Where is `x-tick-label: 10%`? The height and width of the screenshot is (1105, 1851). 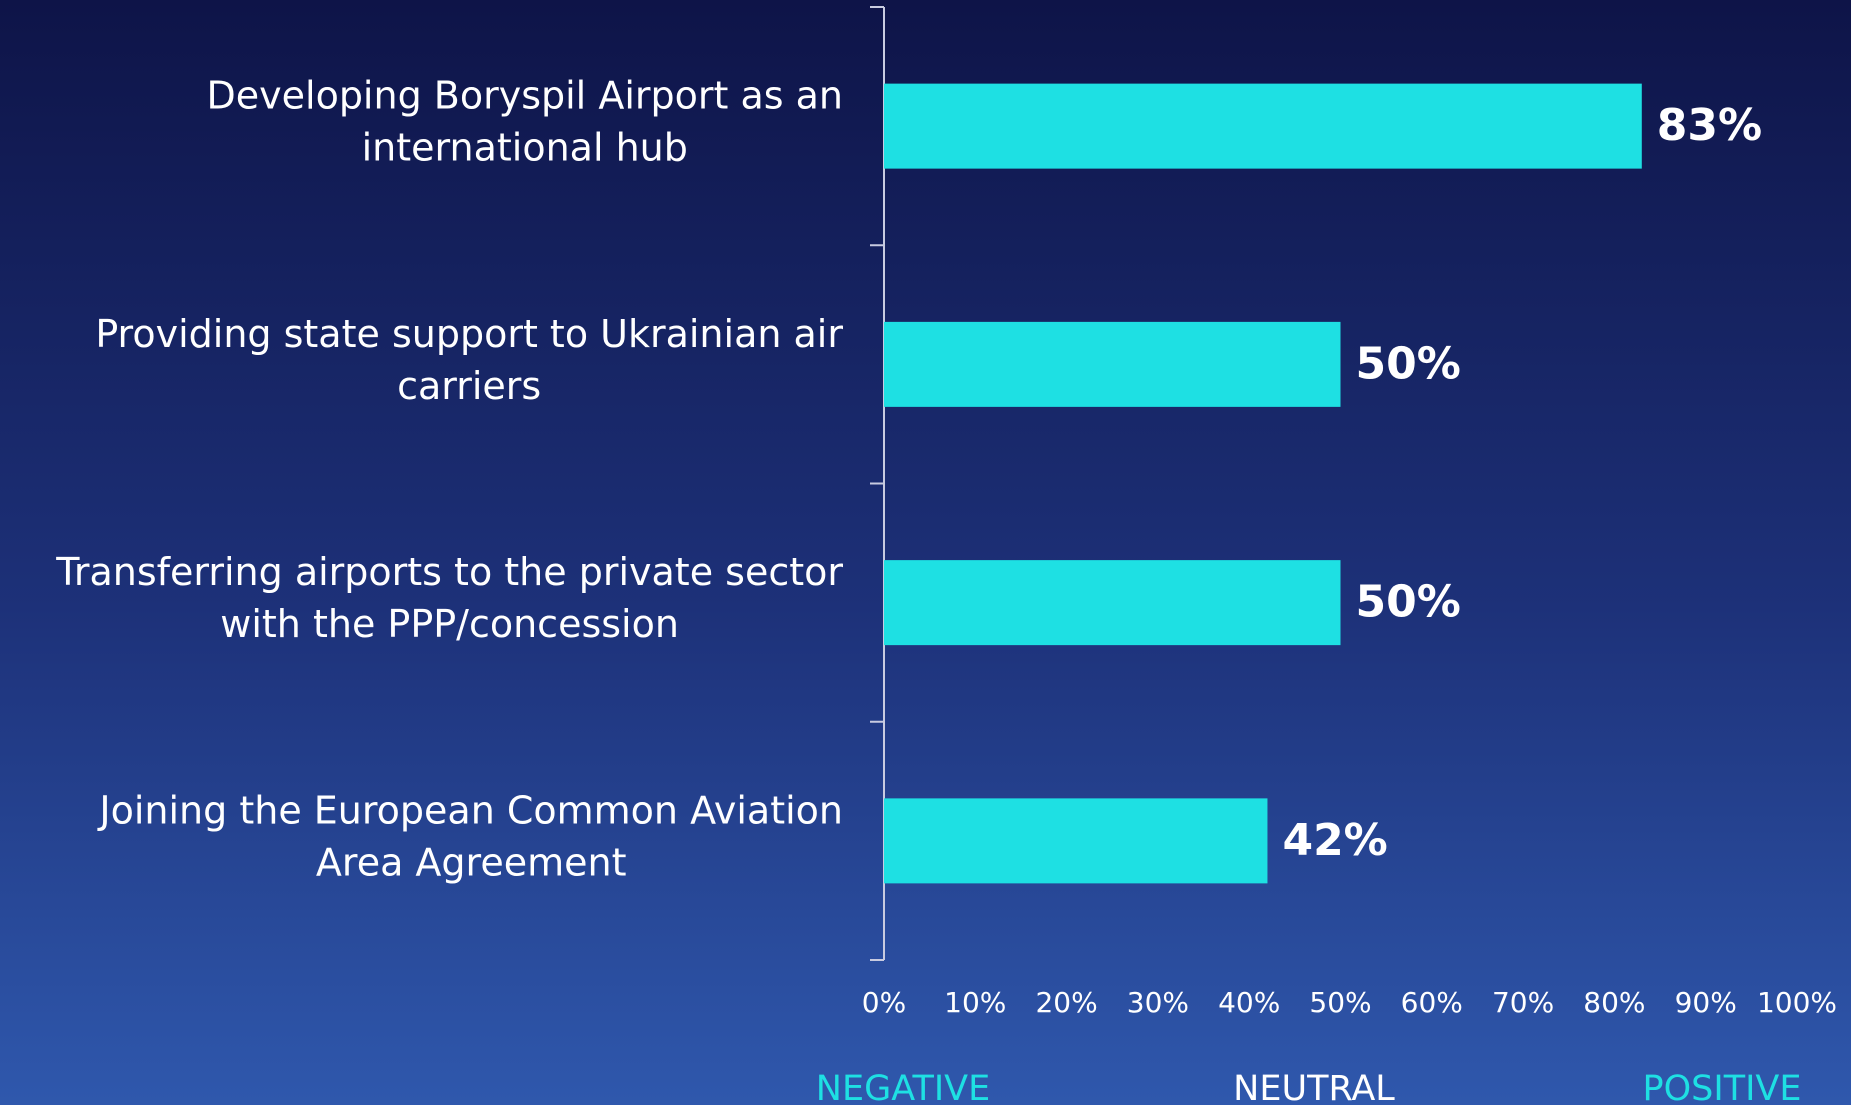 x-tick-label: 10% is located at coordinates (975, 1002).